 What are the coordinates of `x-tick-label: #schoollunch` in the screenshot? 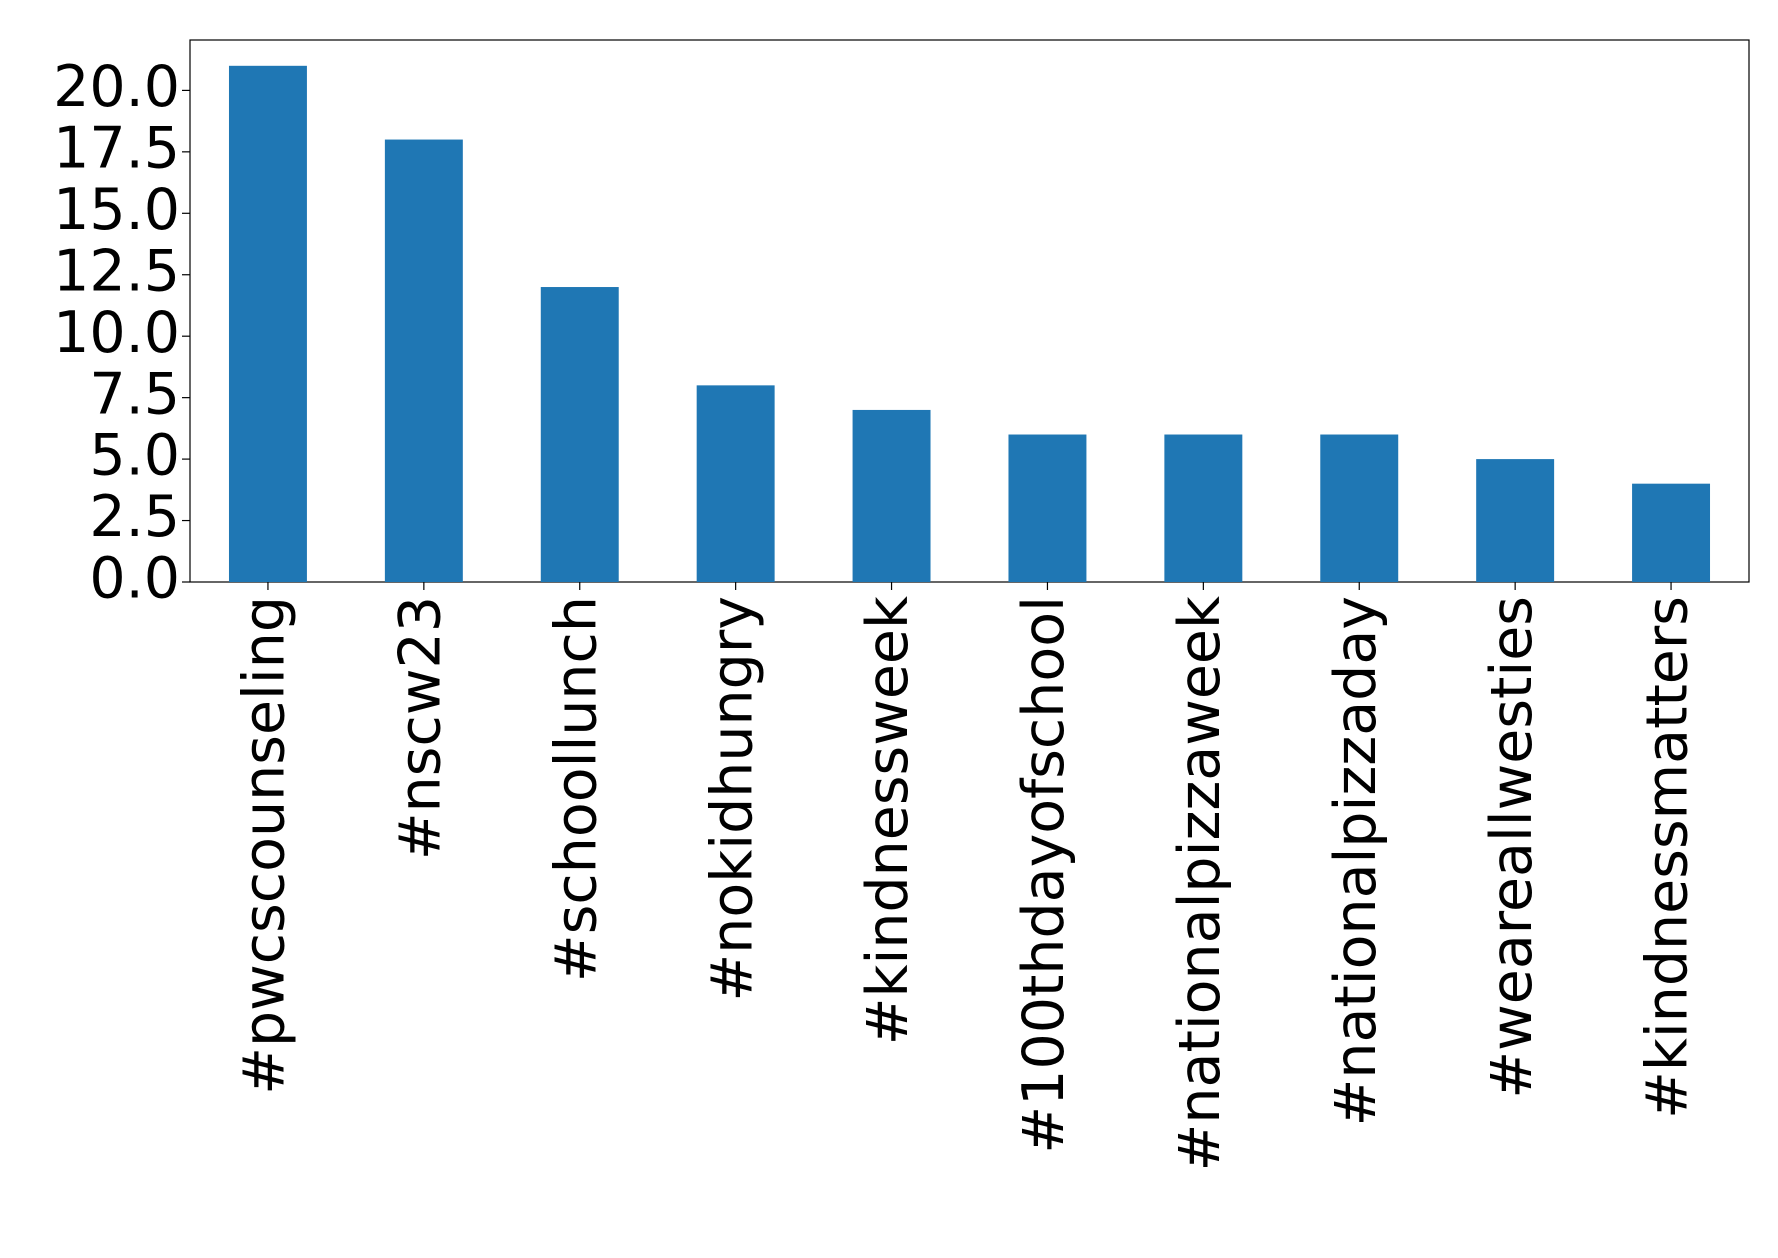 It's located at (576, 789).